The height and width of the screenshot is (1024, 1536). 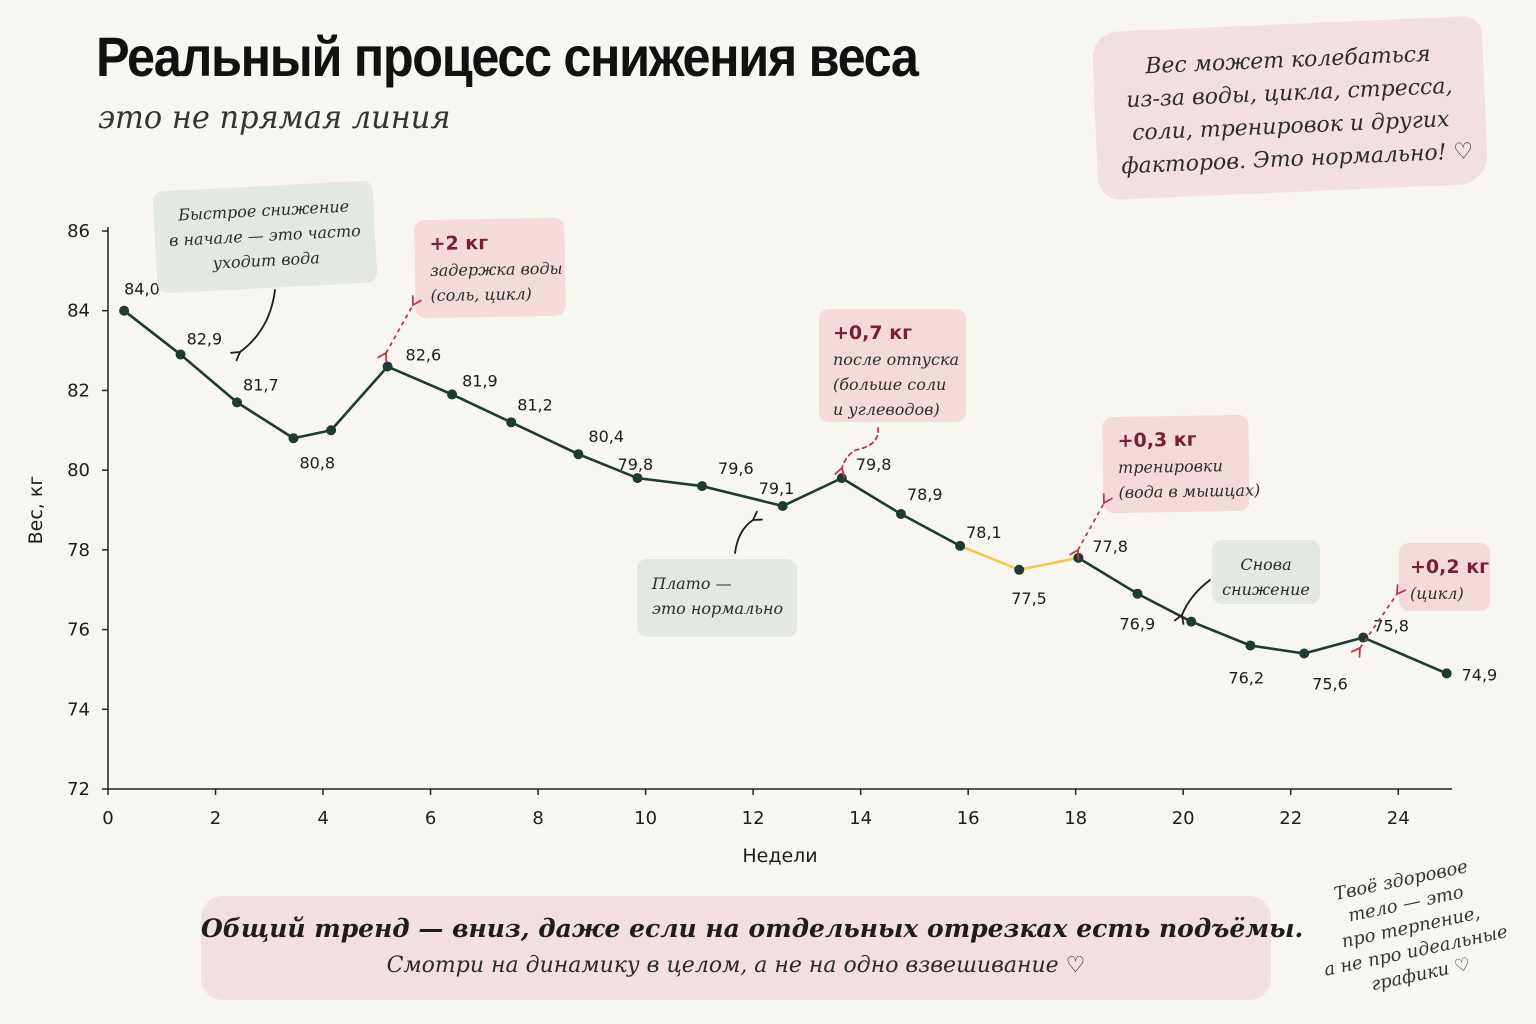 What do you see at coordinates (1110, 546) in the screenshot?
I see `point-label: 77,8` at bounding box center [1110, 546].